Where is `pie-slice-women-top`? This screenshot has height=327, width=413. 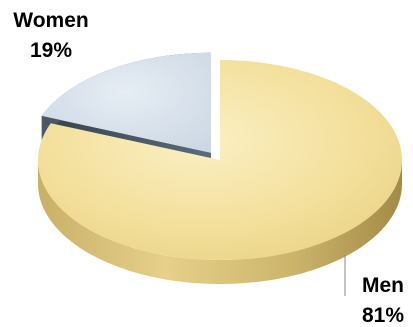
pie-slice-women-top is located at coordinates (126, 102).